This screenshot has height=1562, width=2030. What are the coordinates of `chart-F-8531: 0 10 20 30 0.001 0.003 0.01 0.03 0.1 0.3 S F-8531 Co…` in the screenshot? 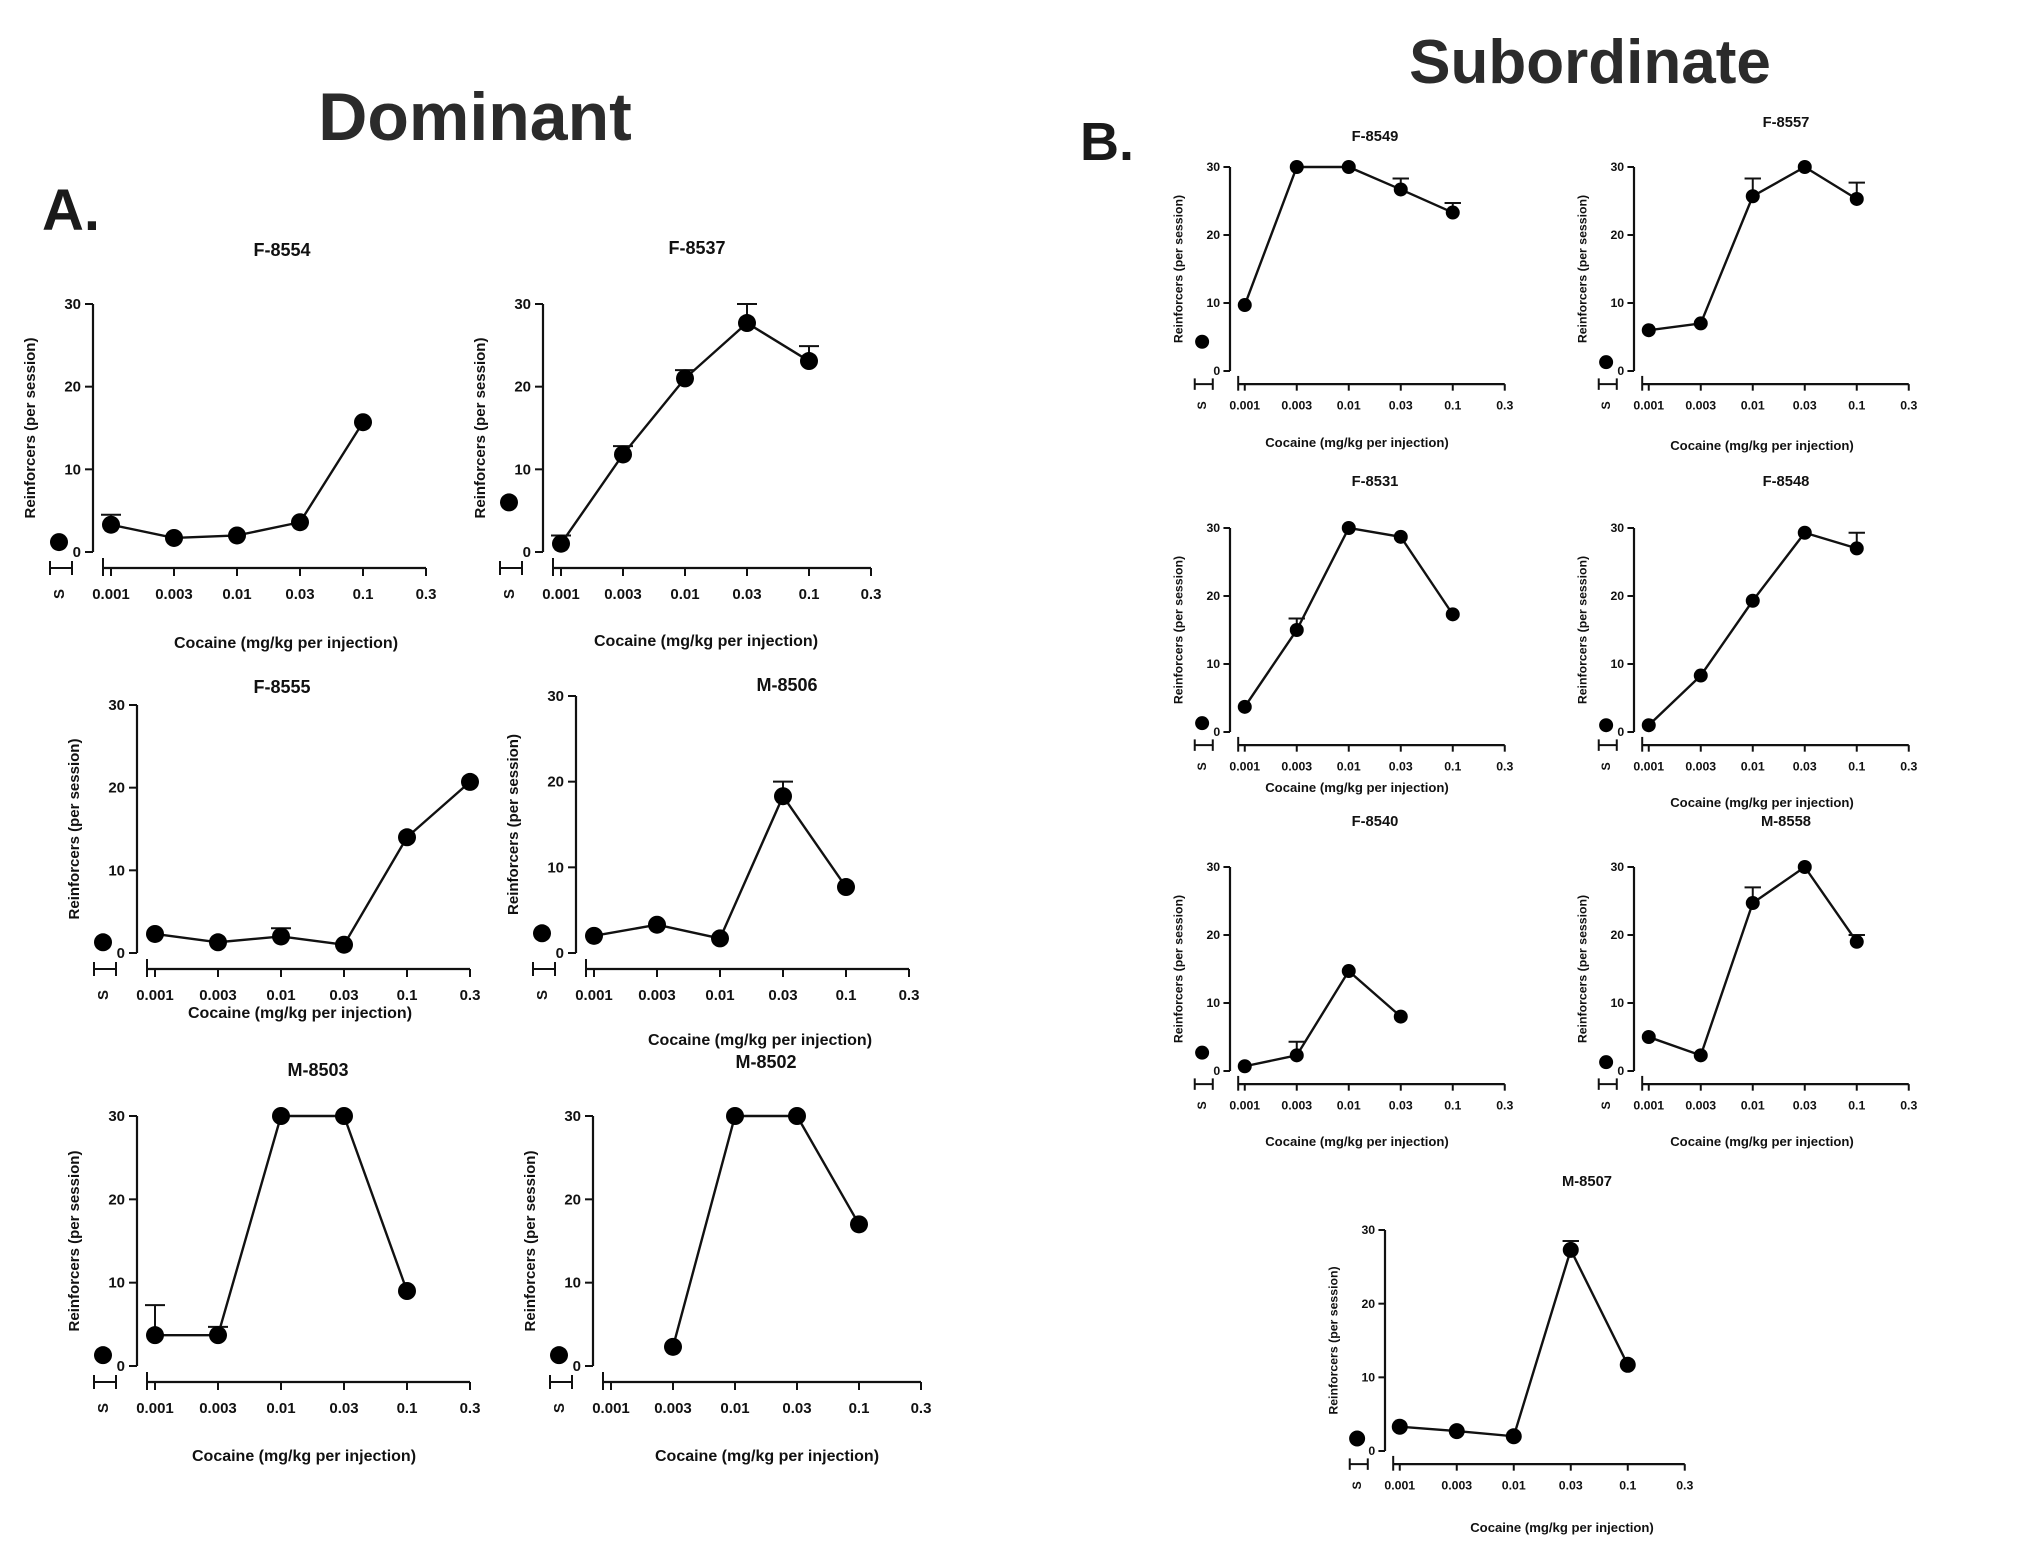 It's located at (1342, 634).